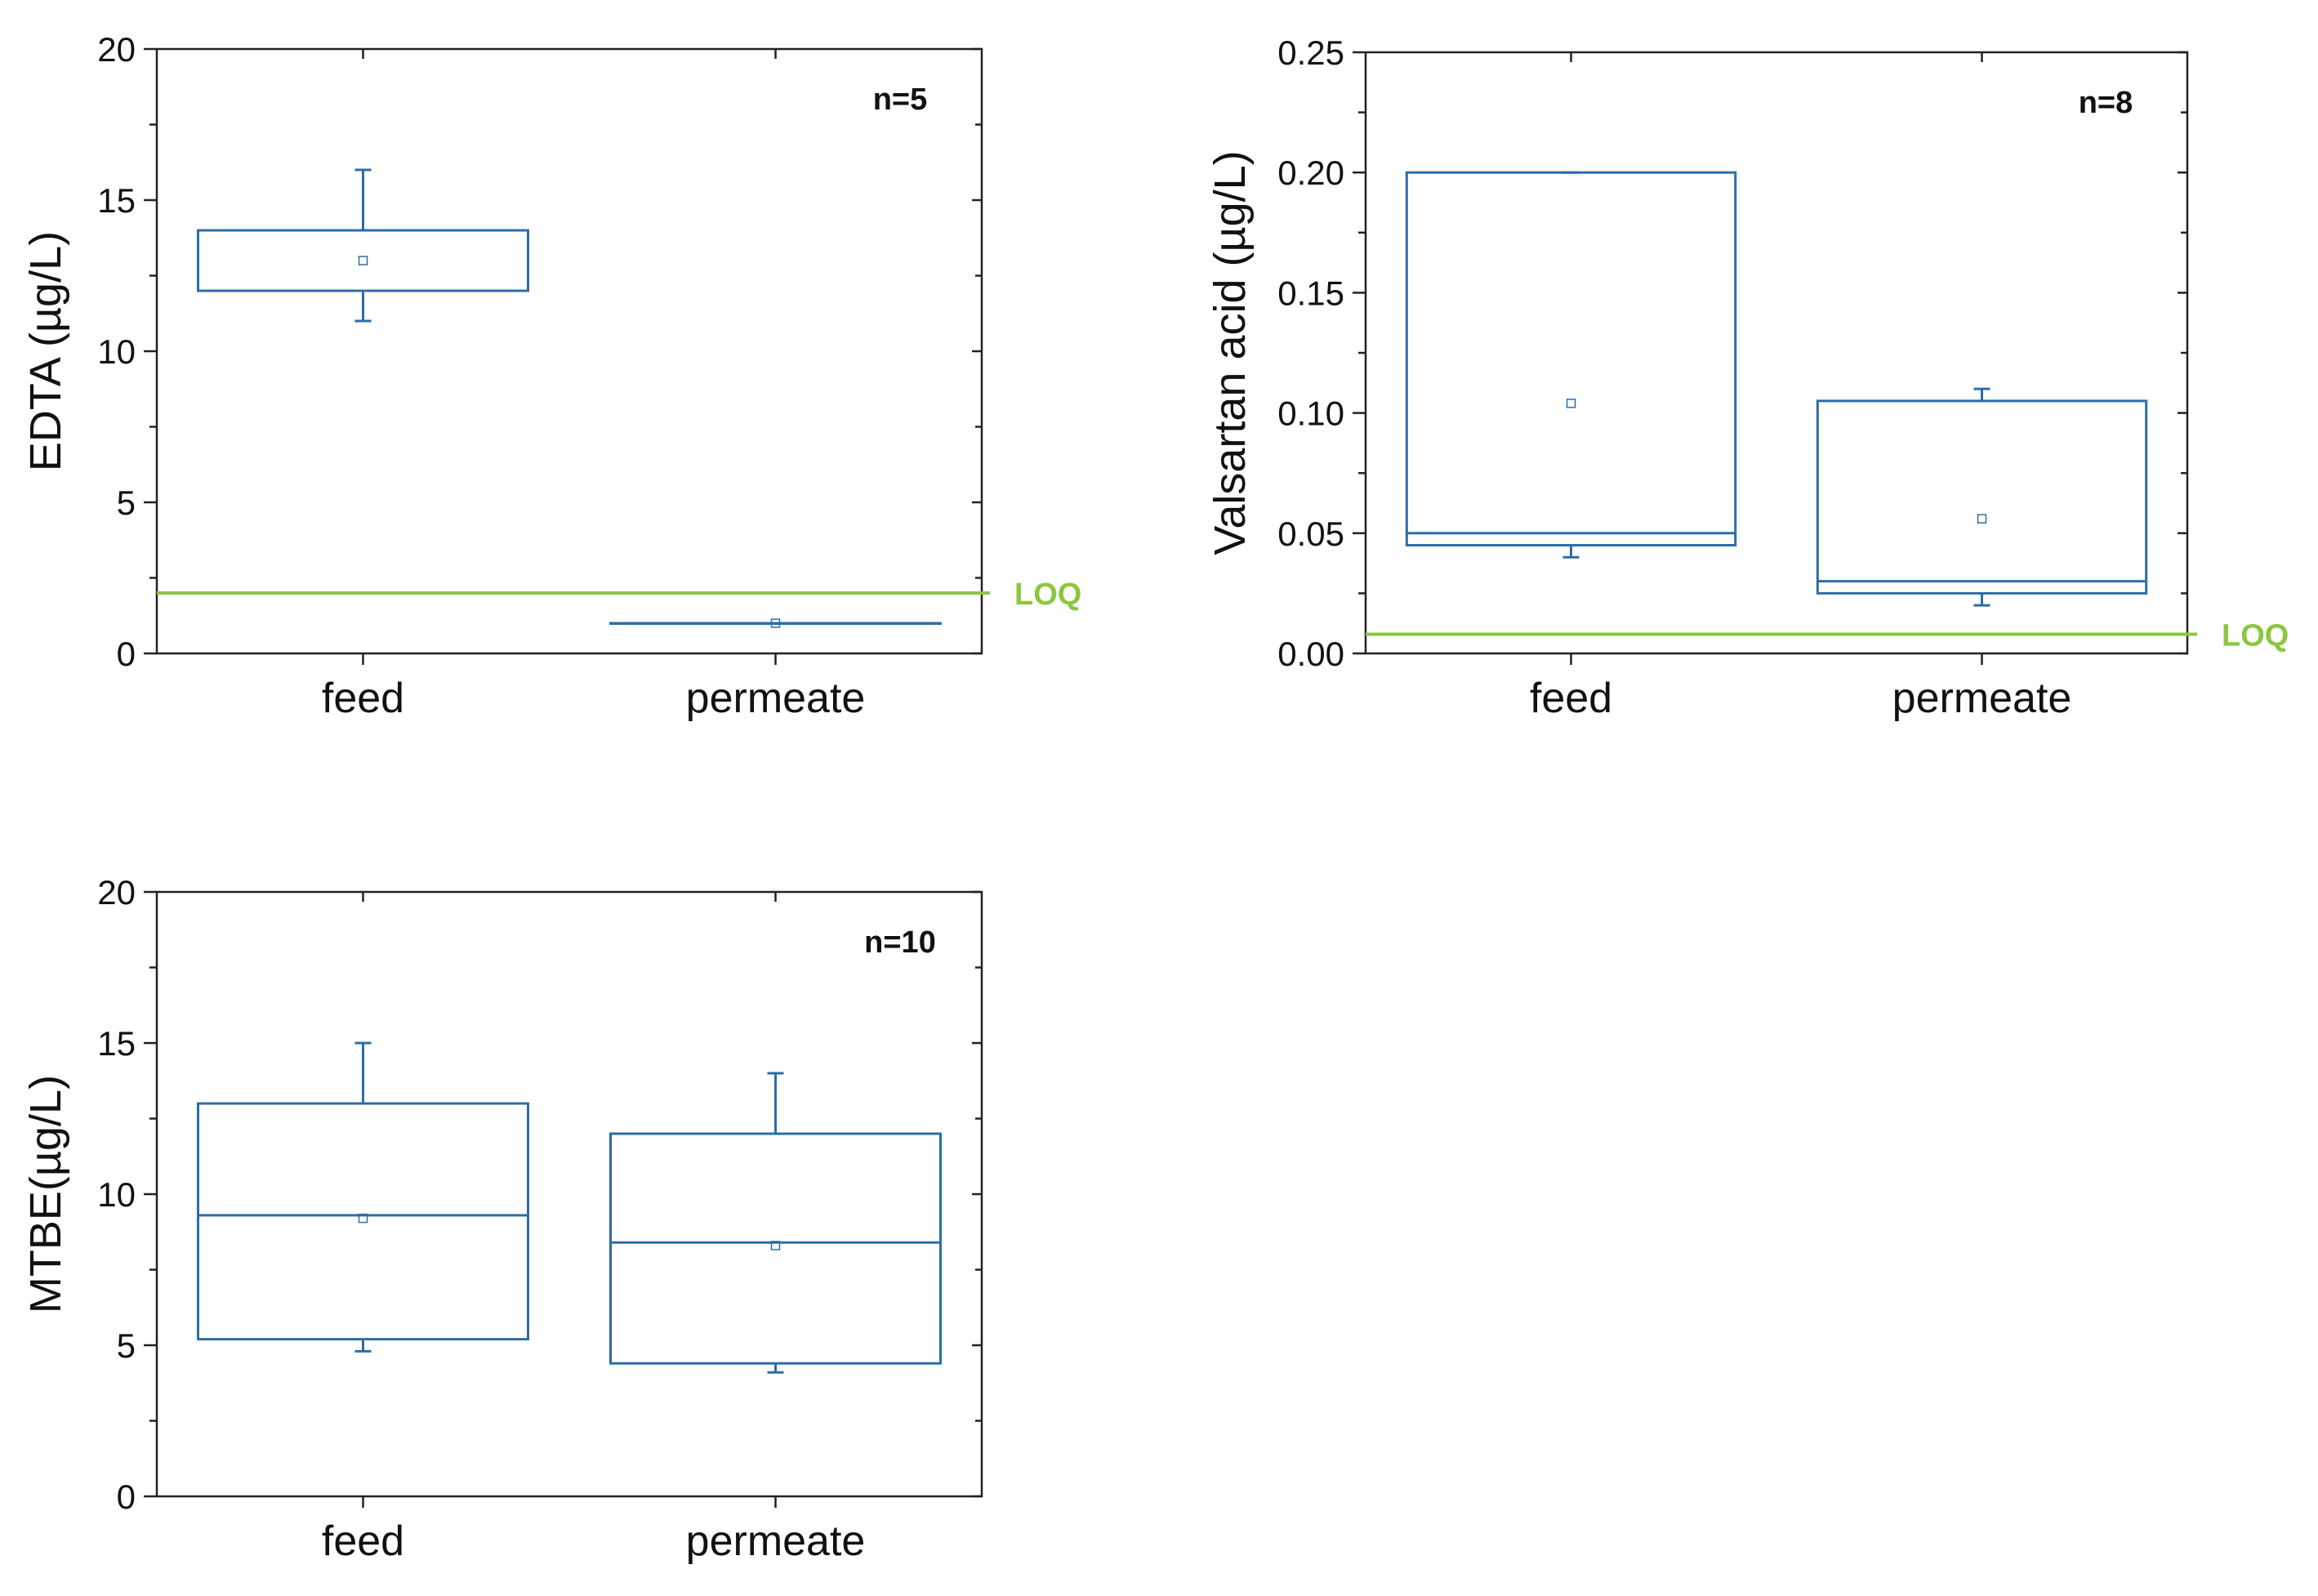  I want to click on y-tick-label: 0.00, so click(1310, 654).